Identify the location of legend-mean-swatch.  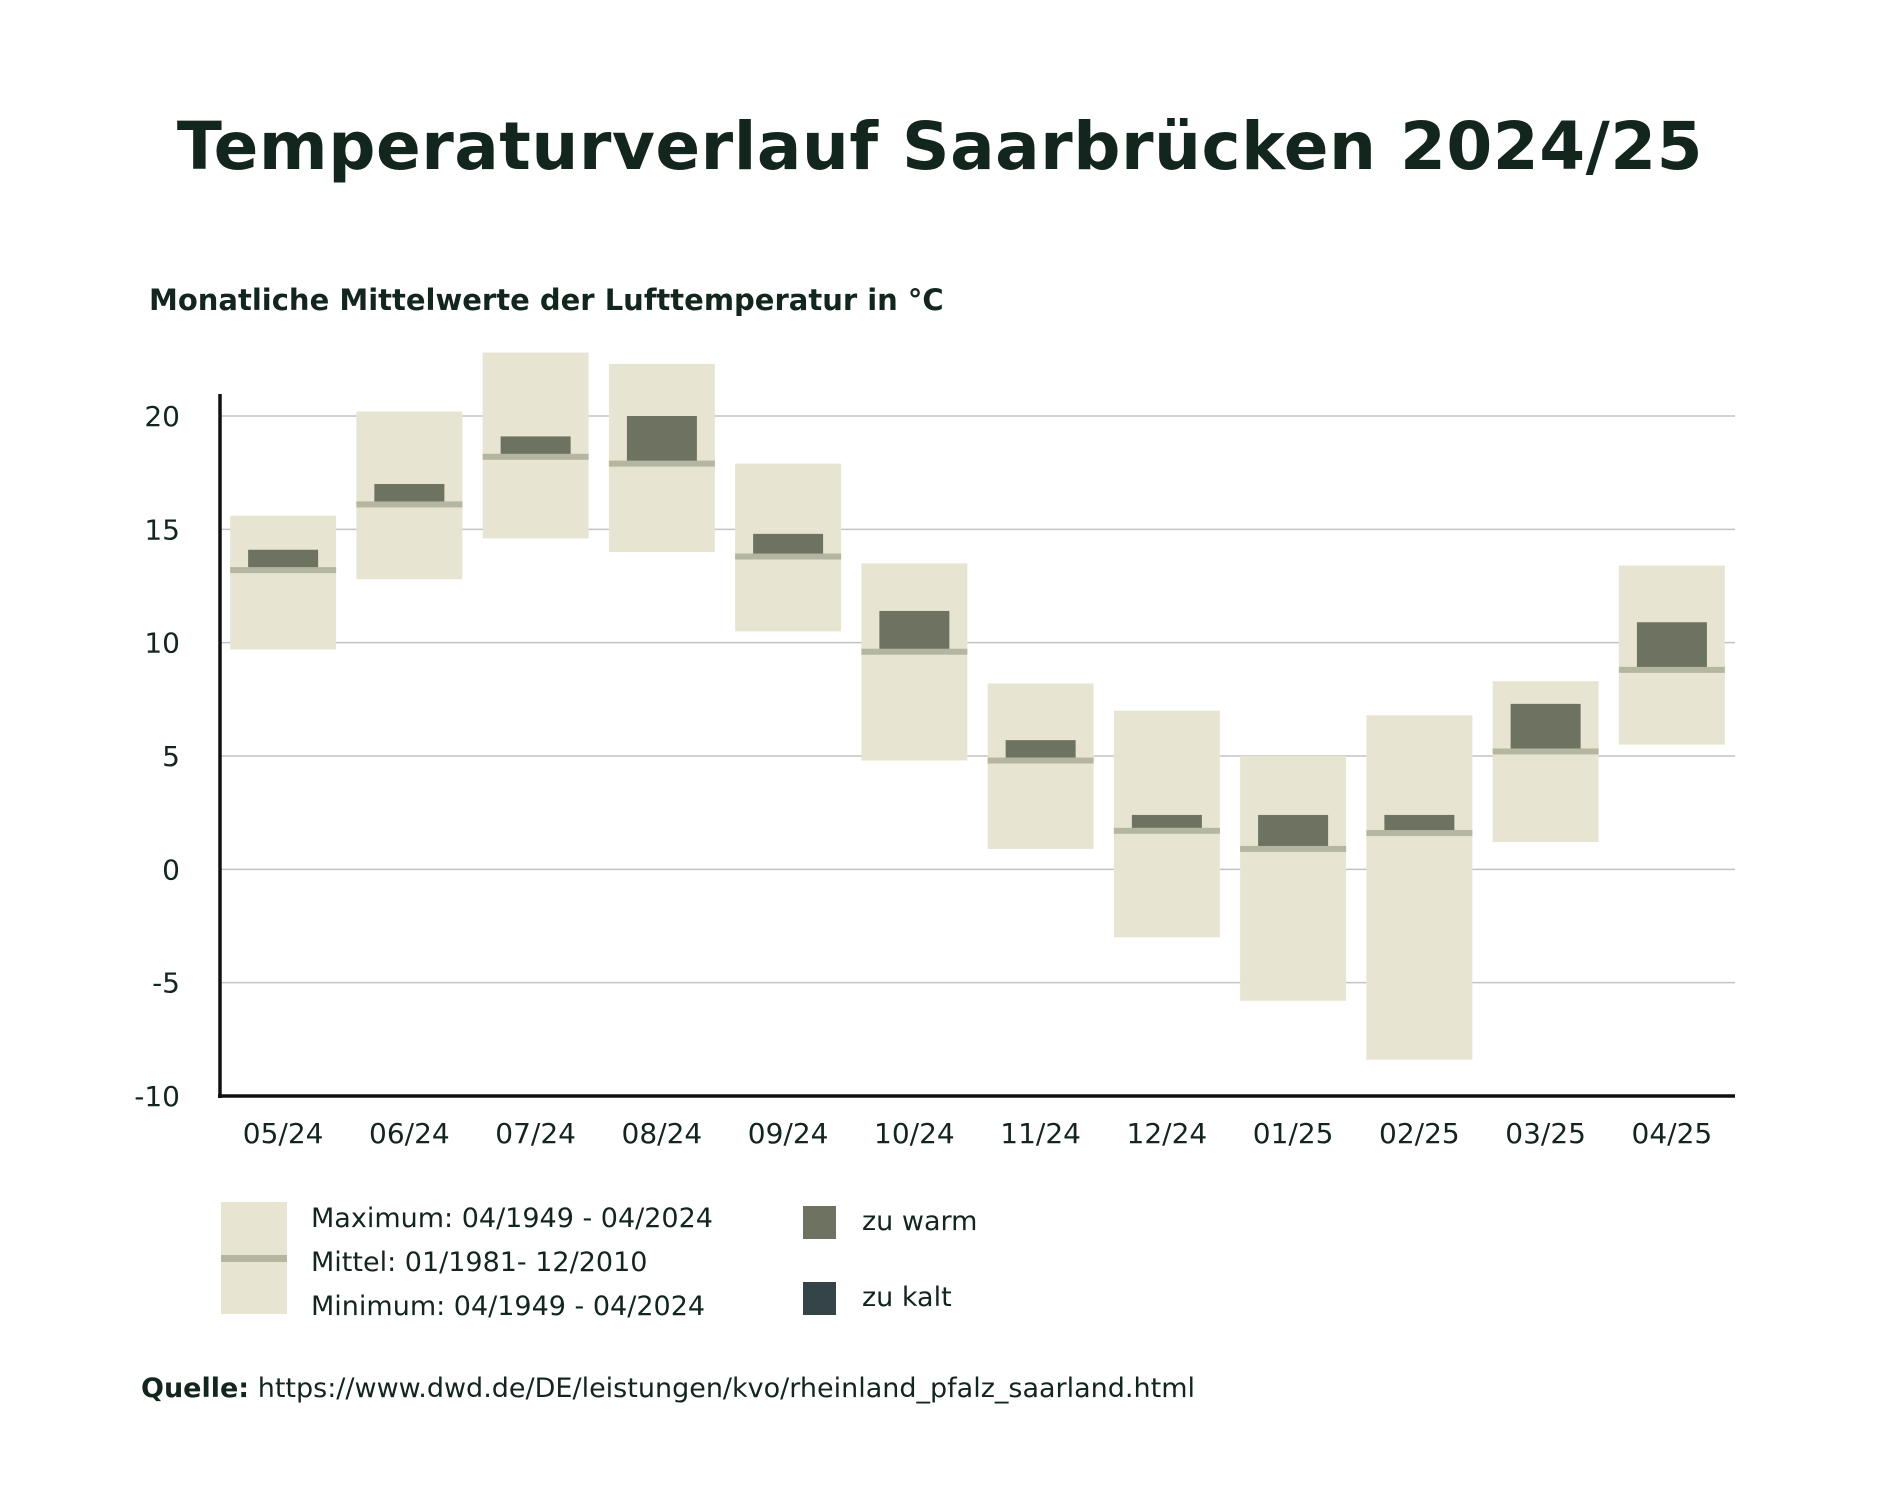
(254, 1258).